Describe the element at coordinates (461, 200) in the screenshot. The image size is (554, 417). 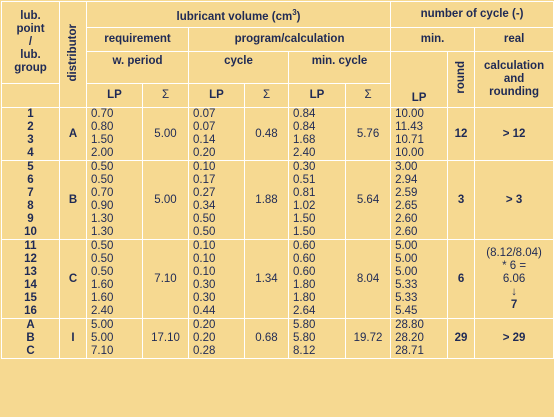
I see `round-cell: 3` at that location.